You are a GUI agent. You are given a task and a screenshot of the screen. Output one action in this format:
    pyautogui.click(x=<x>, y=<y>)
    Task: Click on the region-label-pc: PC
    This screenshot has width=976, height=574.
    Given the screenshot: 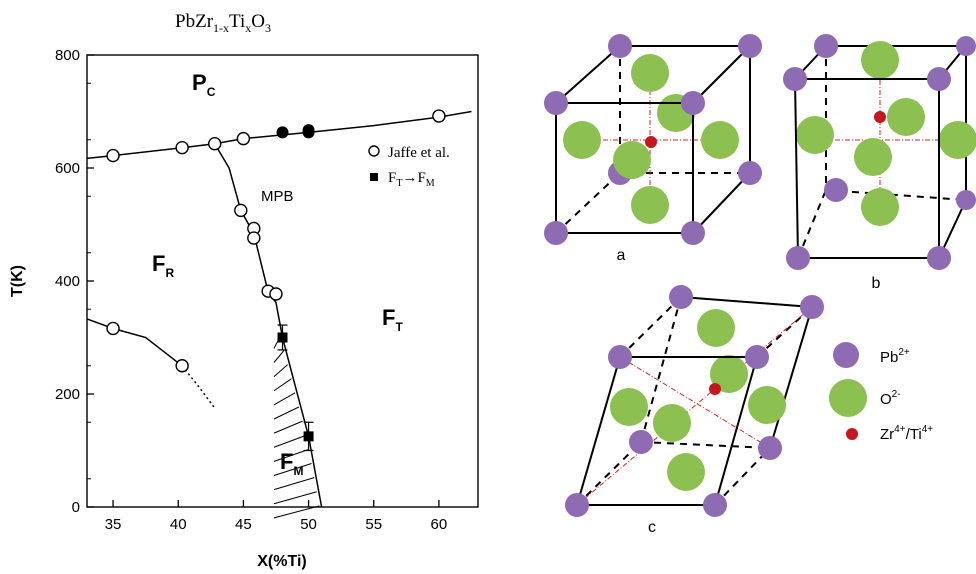 What is the action you would take?
    pyautogui.click(x=204, y=84)
    